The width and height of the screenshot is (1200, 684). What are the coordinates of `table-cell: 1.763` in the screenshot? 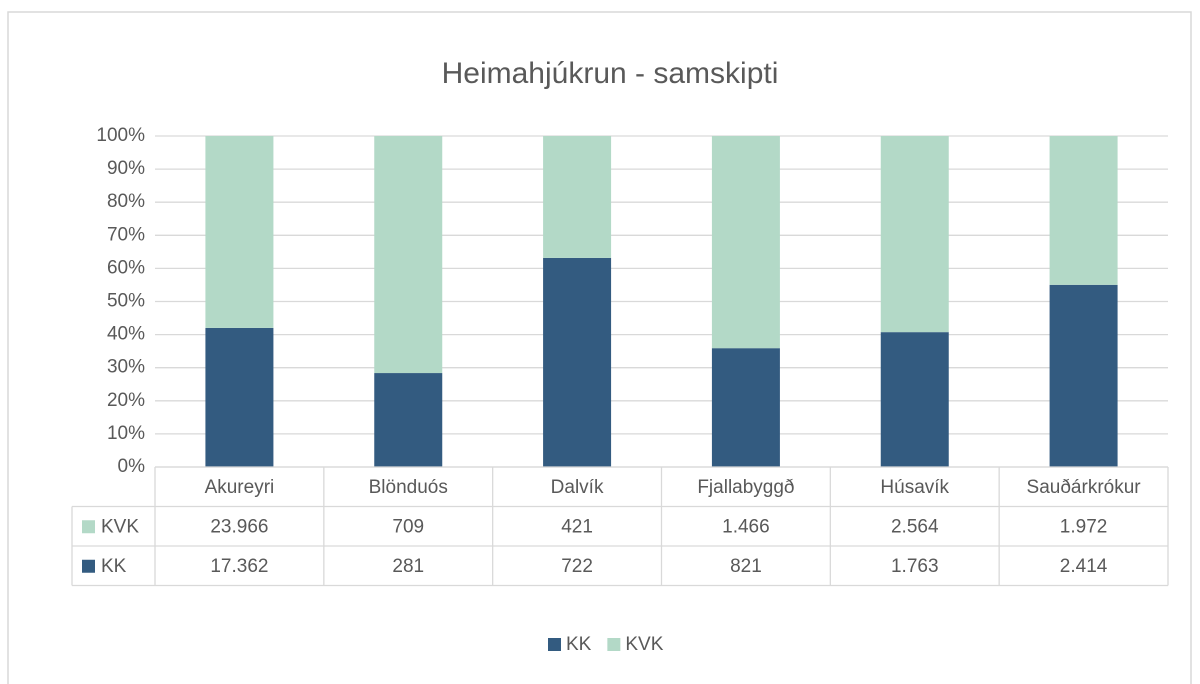 It's located at (915, 566).